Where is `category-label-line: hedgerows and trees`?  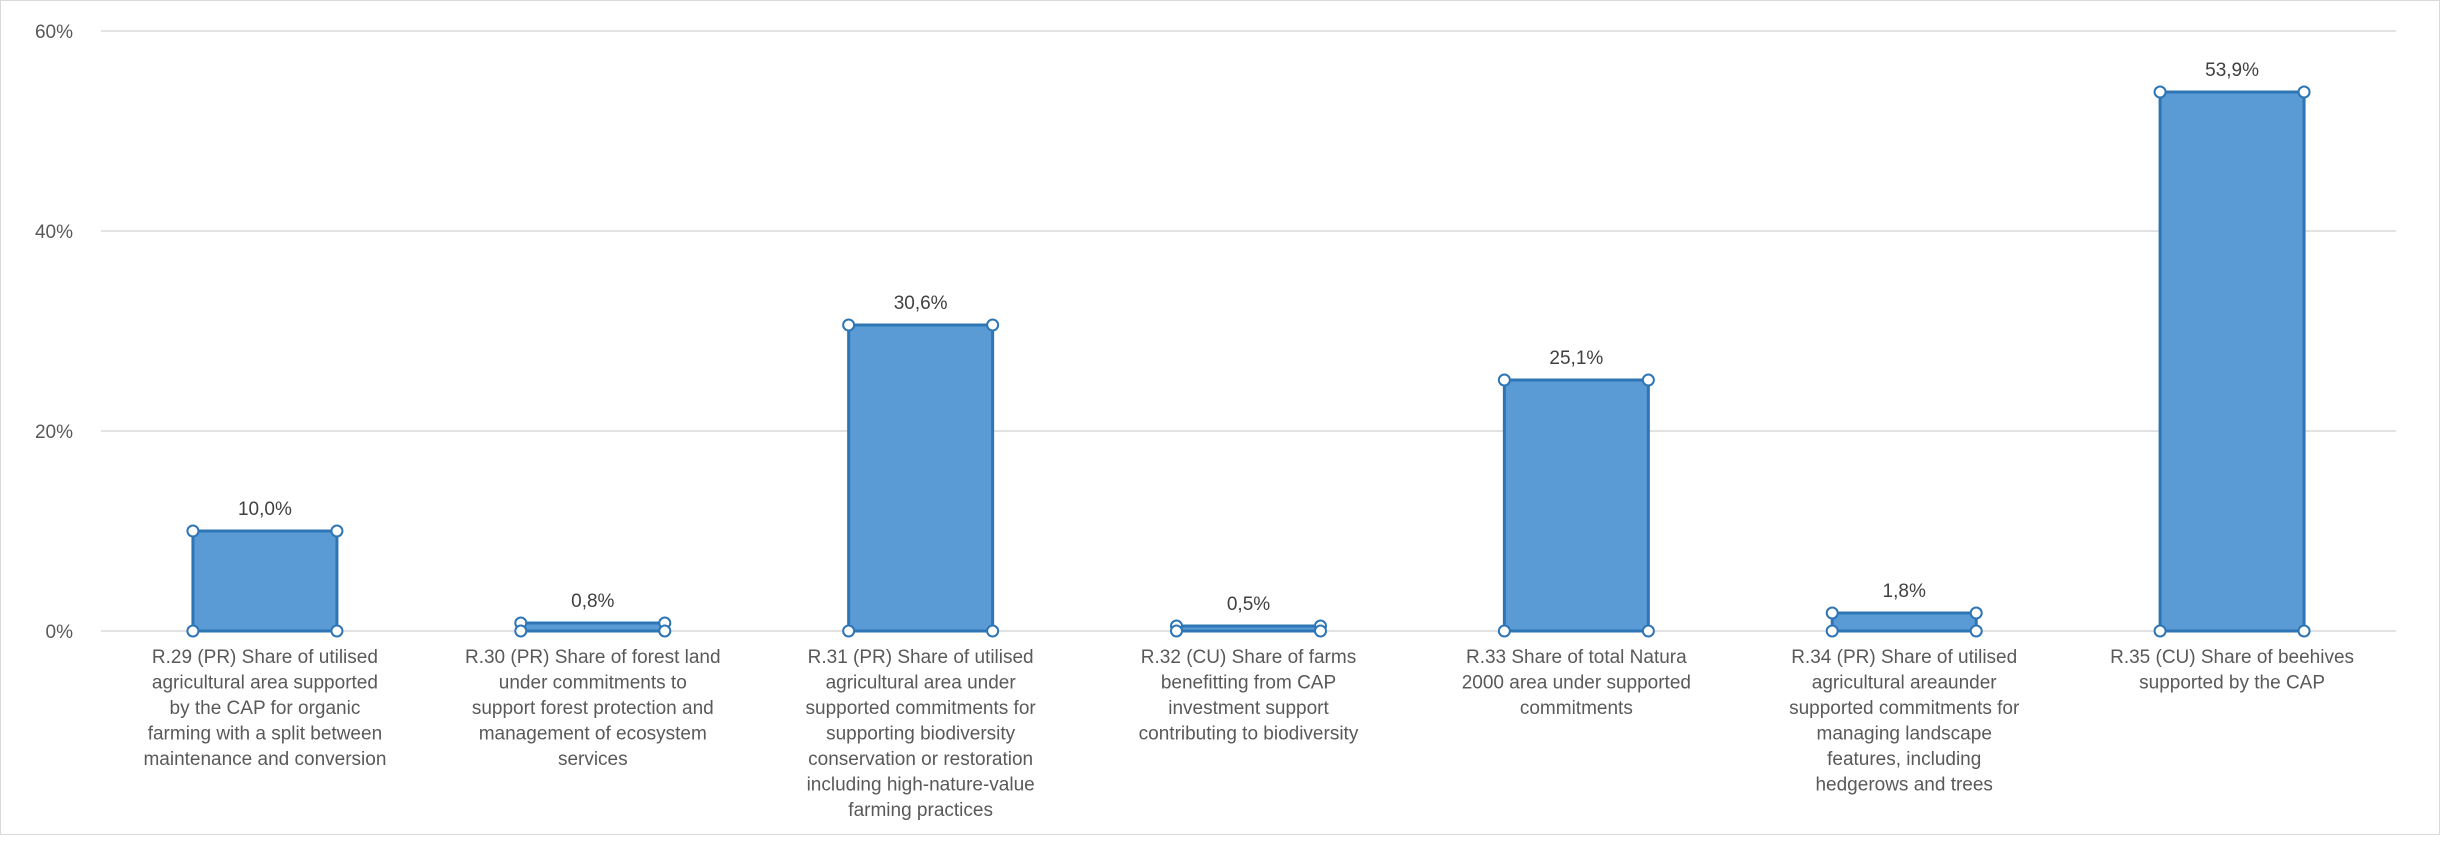
category-label-line: hedgerows and trees is located at coordinates (1903, 785).